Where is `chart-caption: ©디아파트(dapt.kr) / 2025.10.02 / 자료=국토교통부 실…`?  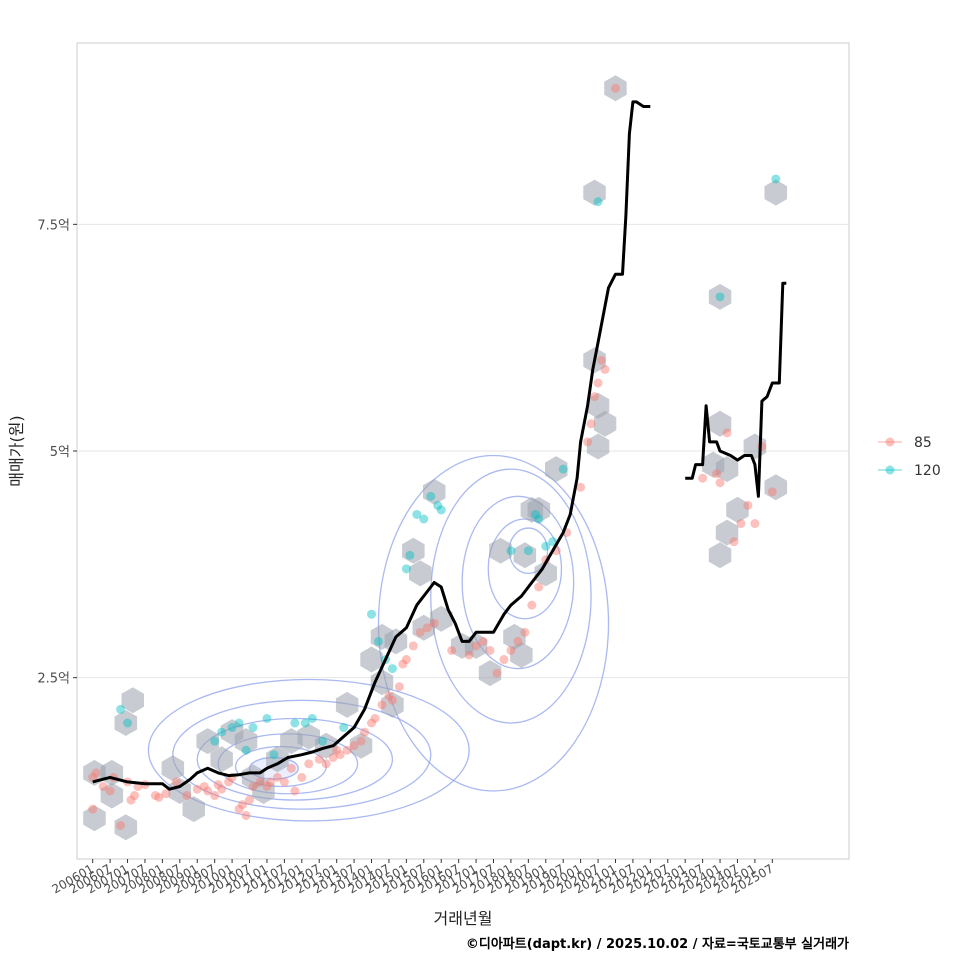 chart-caption: ©디아파트(dapt.kr) / 2025.10.02 / 자료=국토교통부 실… is located at coordinates (657, 944).